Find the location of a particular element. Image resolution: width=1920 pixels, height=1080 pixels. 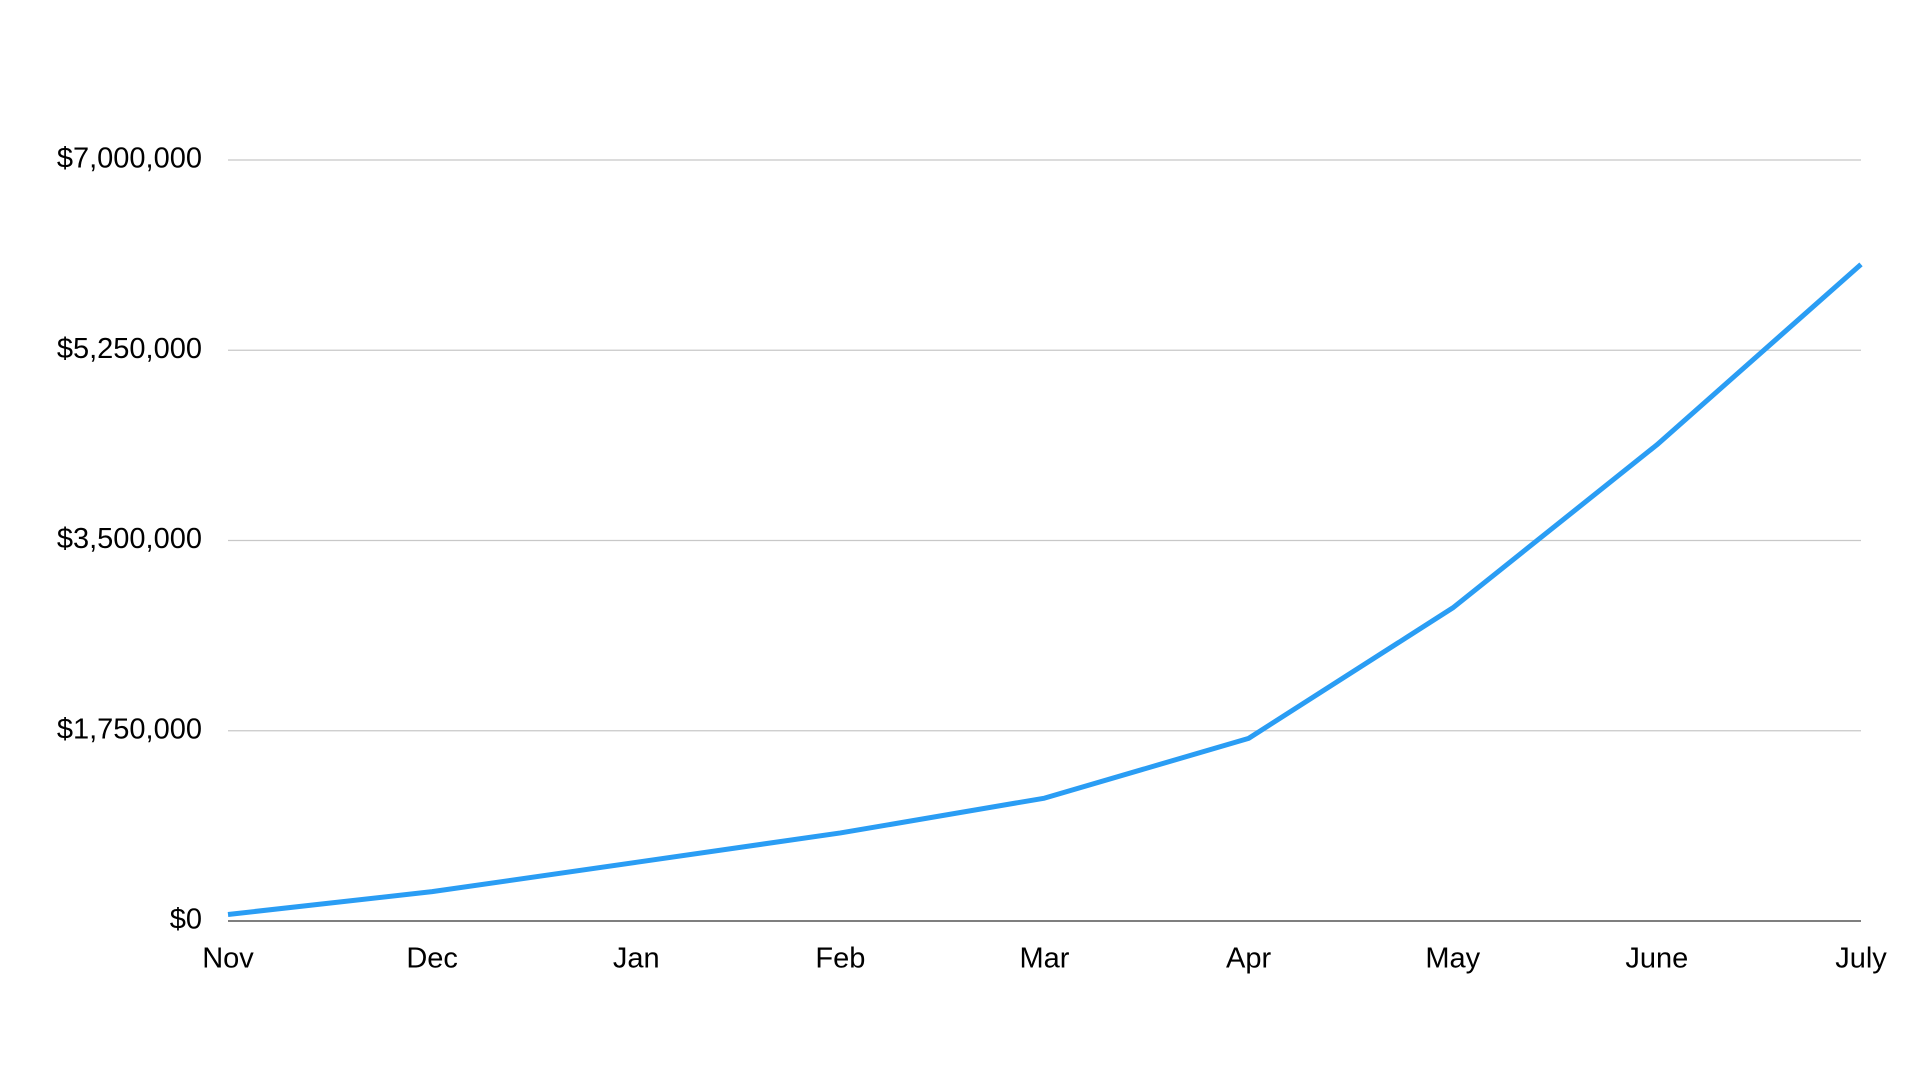

x-tick-label: Nov is located at coordinates (228, 959).